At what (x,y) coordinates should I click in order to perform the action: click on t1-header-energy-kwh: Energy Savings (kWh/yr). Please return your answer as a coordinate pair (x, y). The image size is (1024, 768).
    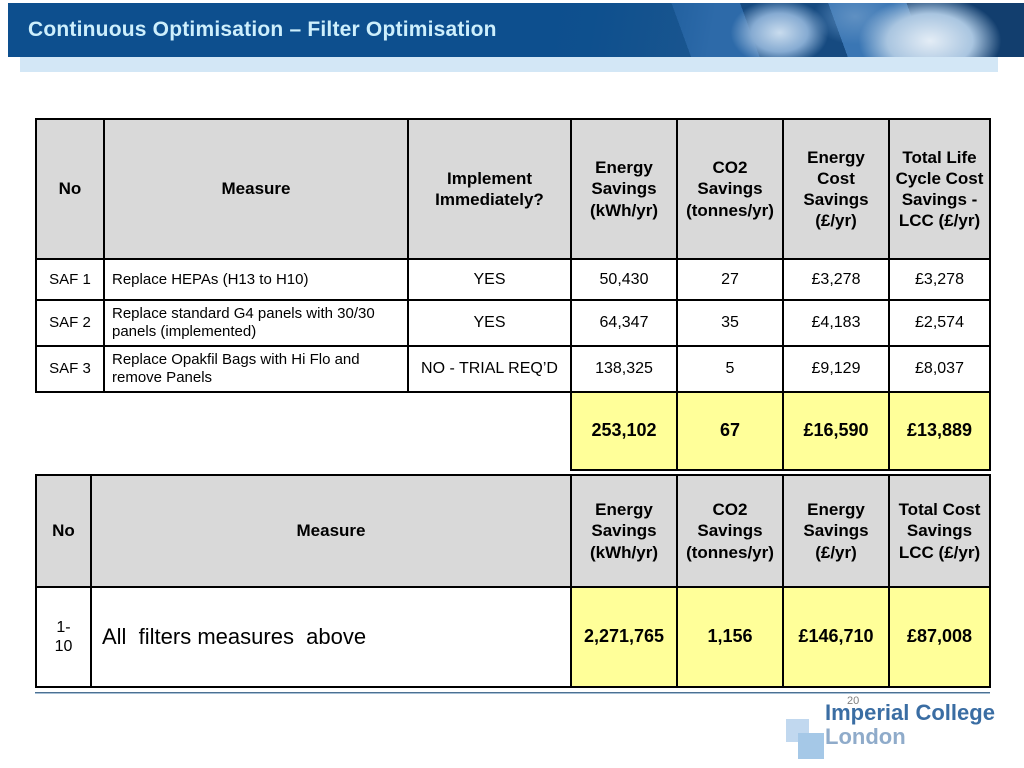
    Looking at the image, I should click on (624, 189).